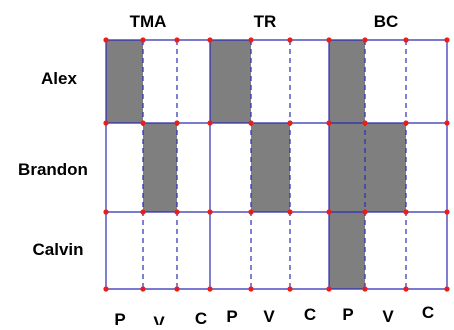  Describe the element at coordinates (160, 167) in the screenshot. I see `filled-cell-brandon-tma-v` at that location.